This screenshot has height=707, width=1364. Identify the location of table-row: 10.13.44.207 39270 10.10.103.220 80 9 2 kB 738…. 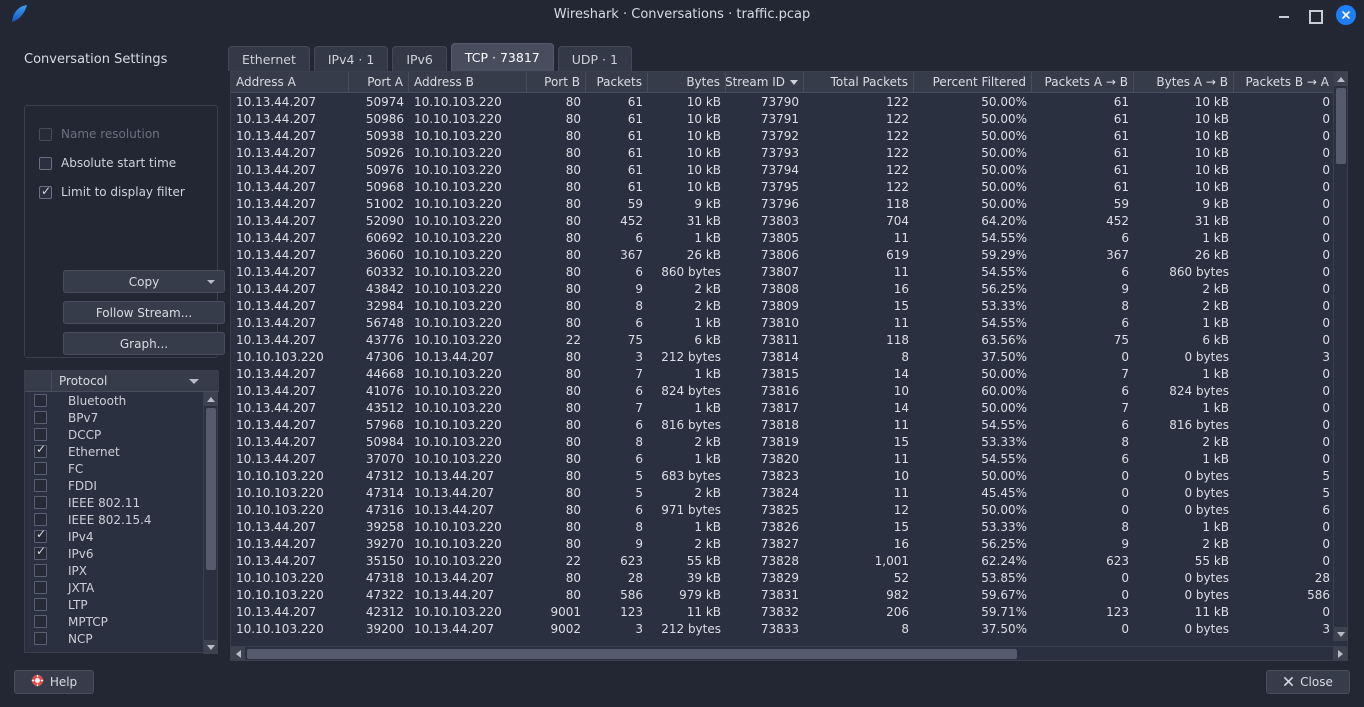
(783, 543).